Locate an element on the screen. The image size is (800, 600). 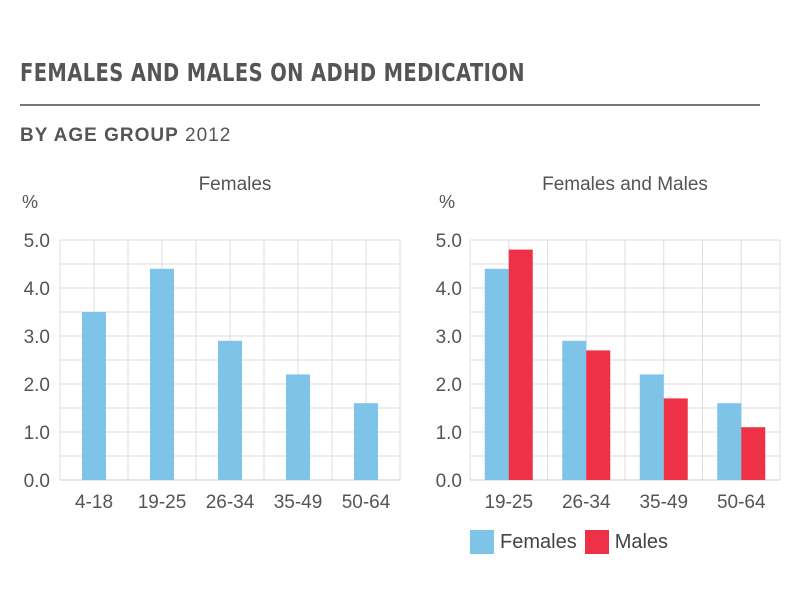
legend: Females Males is located at coordinates (573, 542).